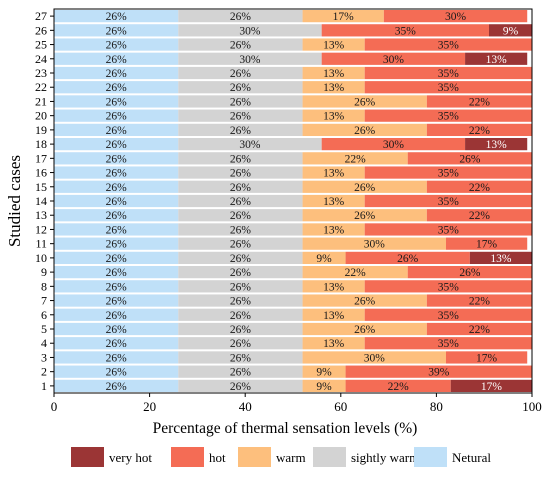  I want to click on bar-segment-label: 9%, so click(324, 387).